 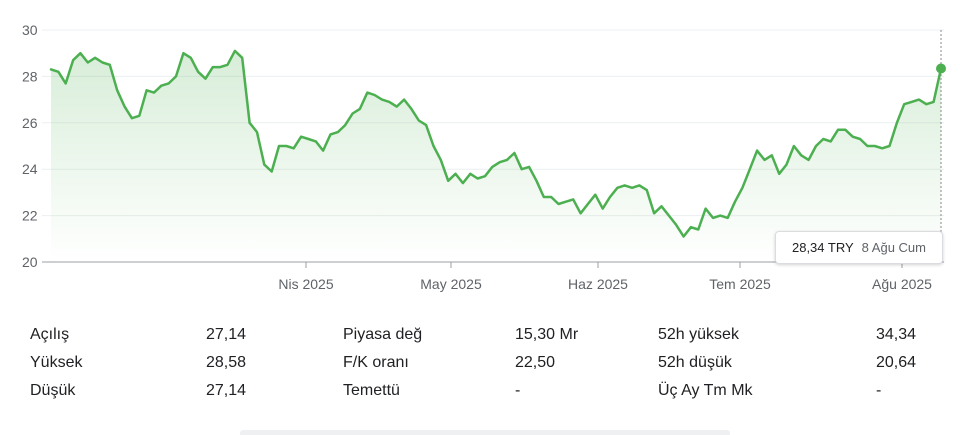 I want to click on stat-high-value: 28,58, so click(x=225, y=362).